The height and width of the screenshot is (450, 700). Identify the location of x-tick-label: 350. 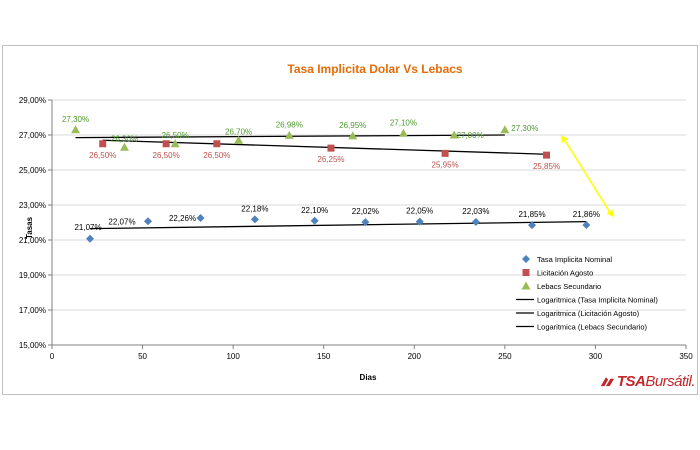
(686, 356).